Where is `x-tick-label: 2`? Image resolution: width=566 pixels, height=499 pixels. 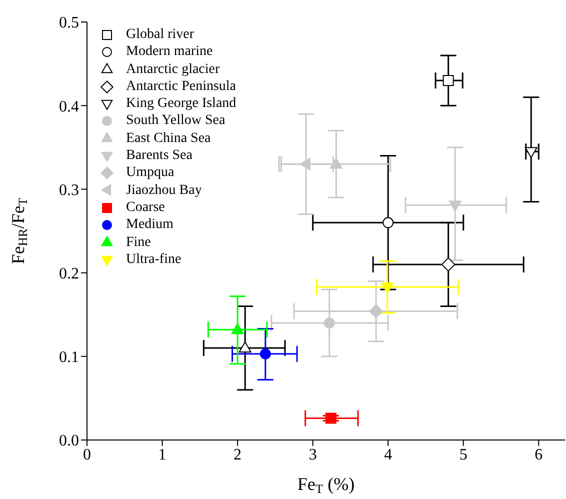
x-tick-label: 2 is located at coordinates (238, 455).